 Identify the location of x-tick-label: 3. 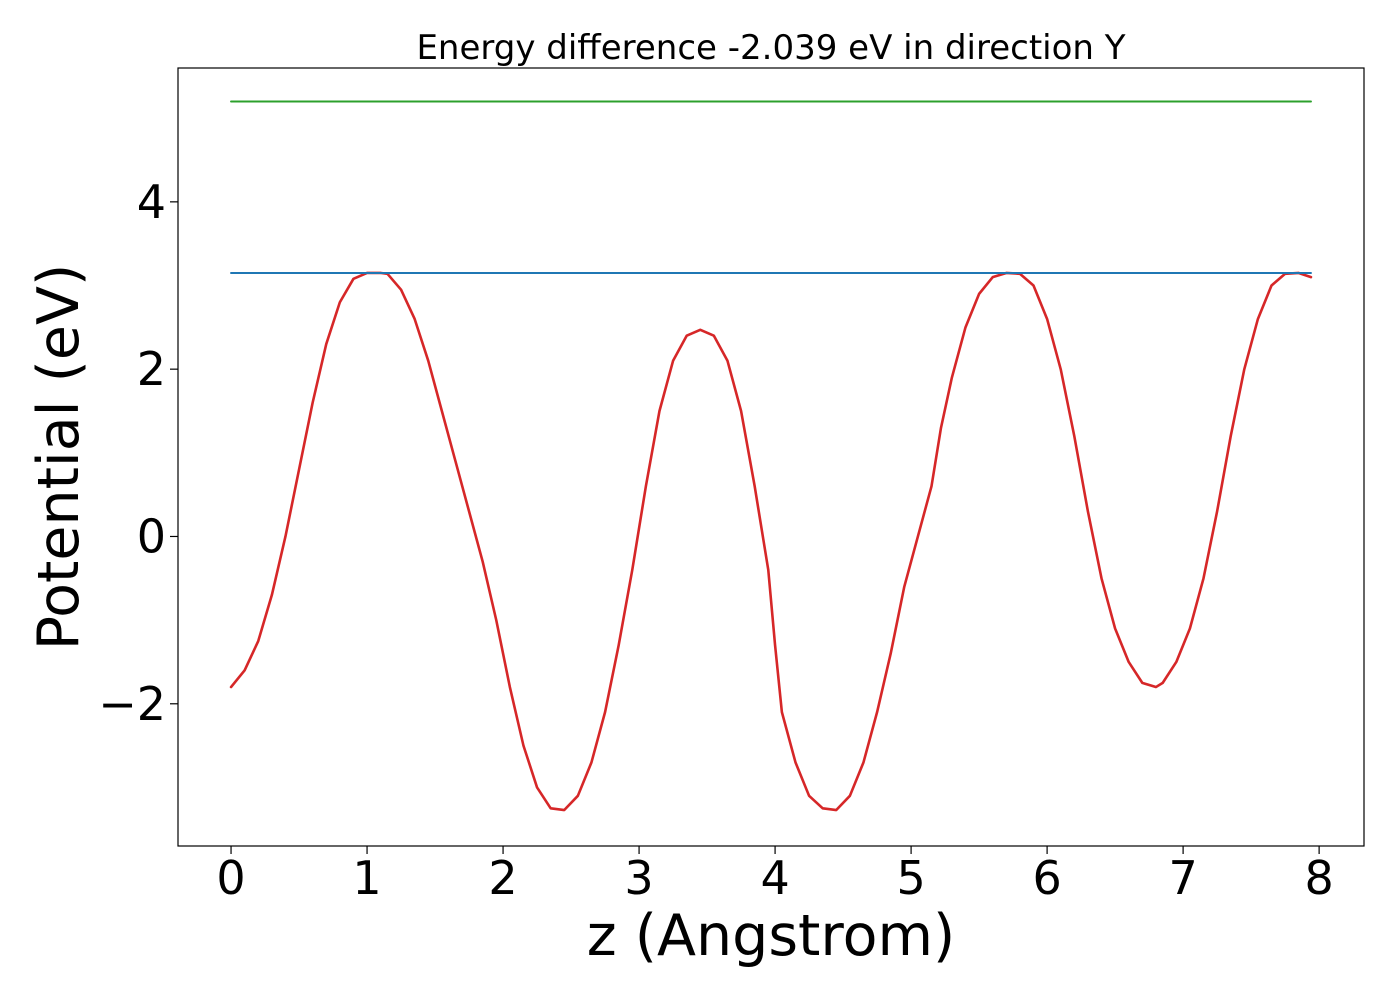
(638, 878).